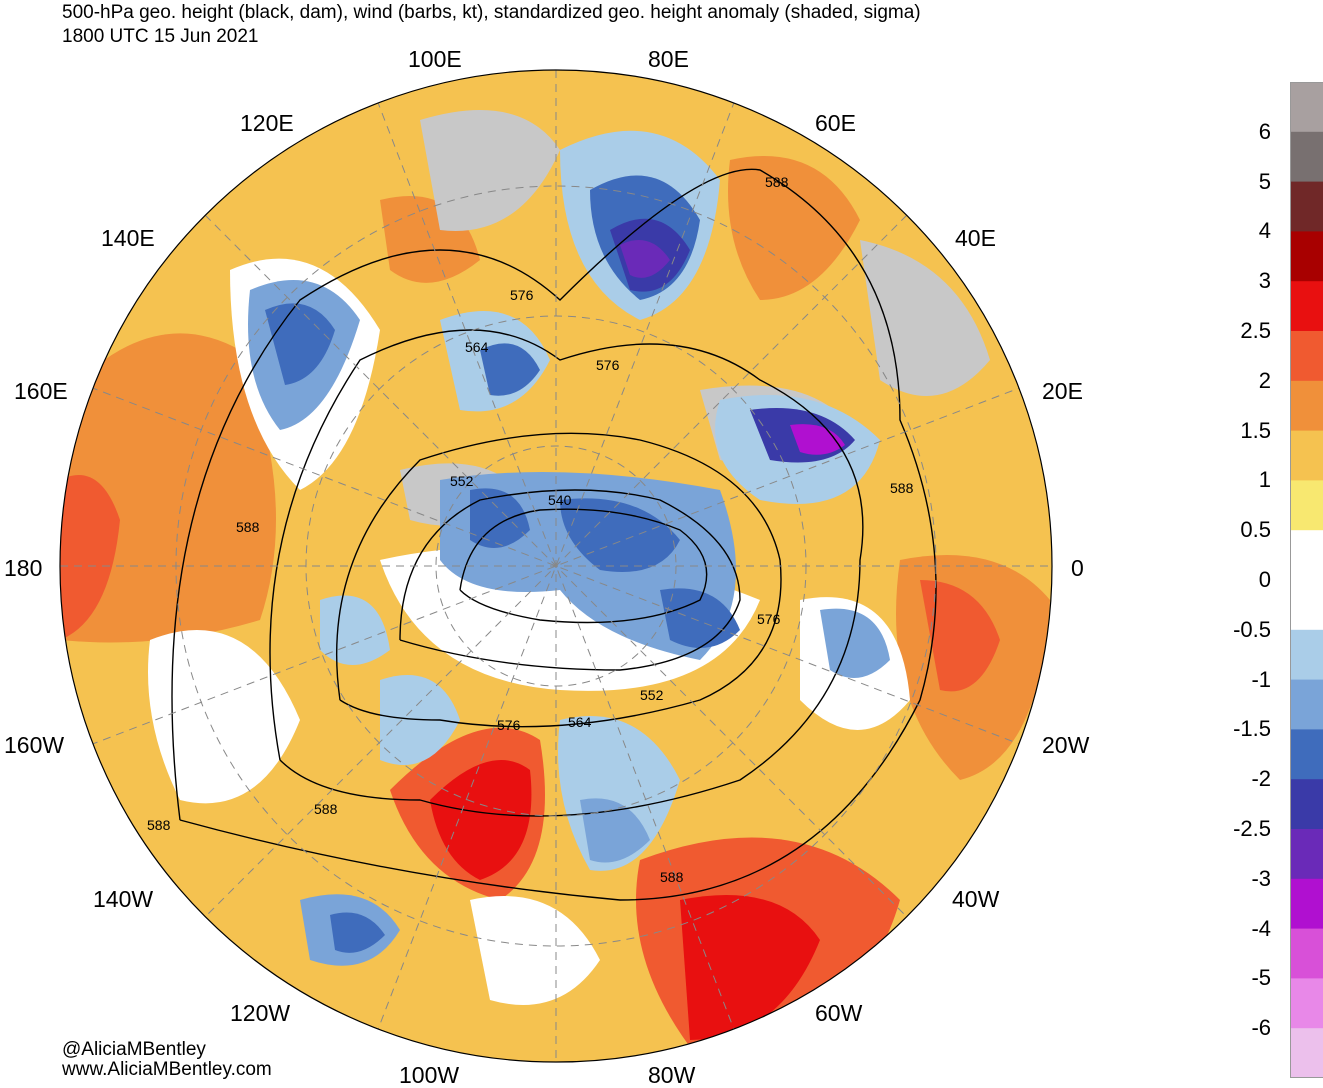 This screenshot has width=1323, height=1088. Describe the element at coordinates (1236, 729) in the screenshot. I see `colorbar-label: -1.5` at that location.